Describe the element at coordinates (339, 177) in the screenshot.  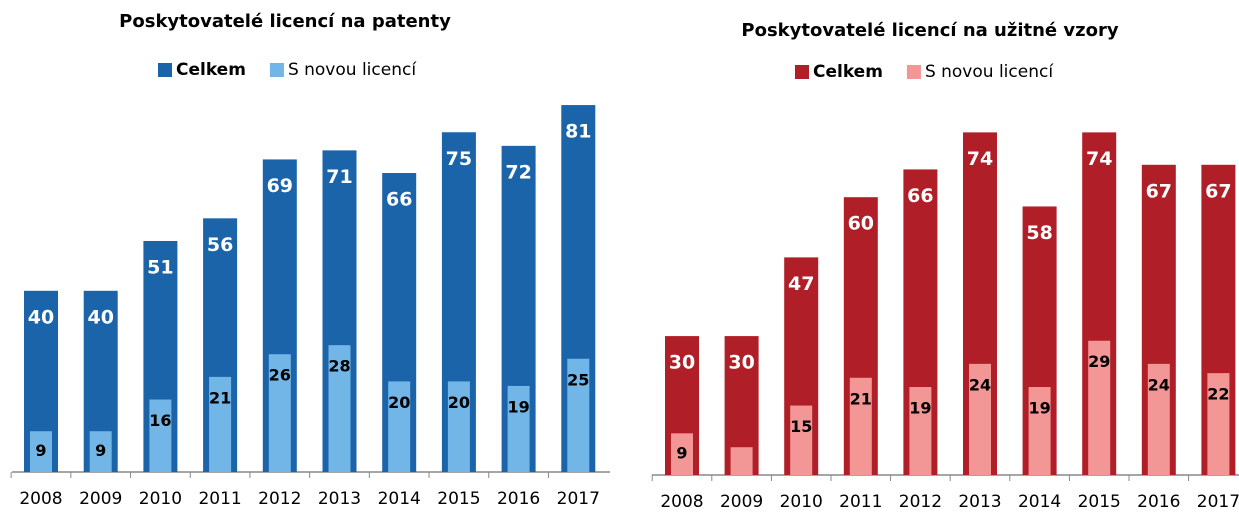
I see `data-label: 71` at that location.